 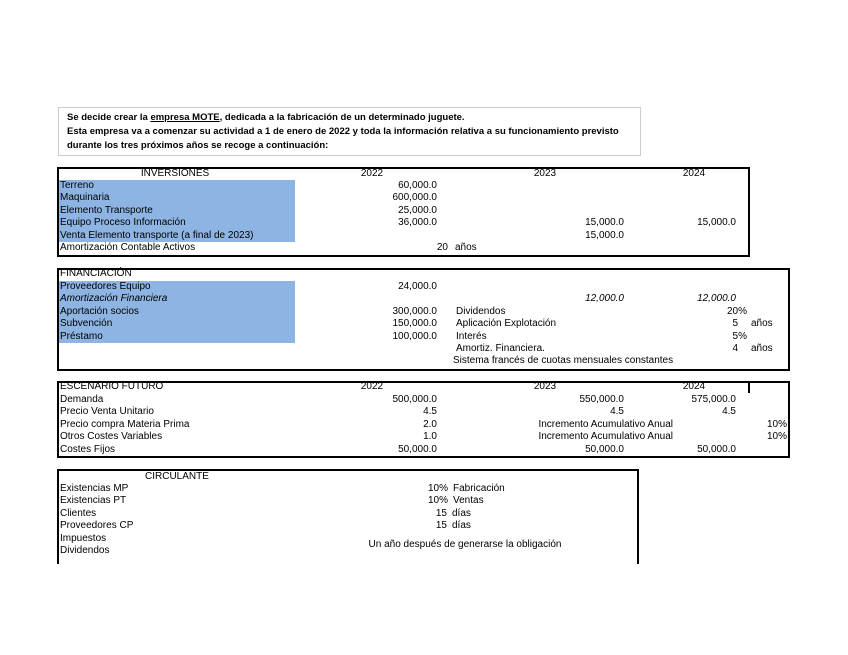 I want to click on value-2022: 4.5, so click(x=430, y=412).